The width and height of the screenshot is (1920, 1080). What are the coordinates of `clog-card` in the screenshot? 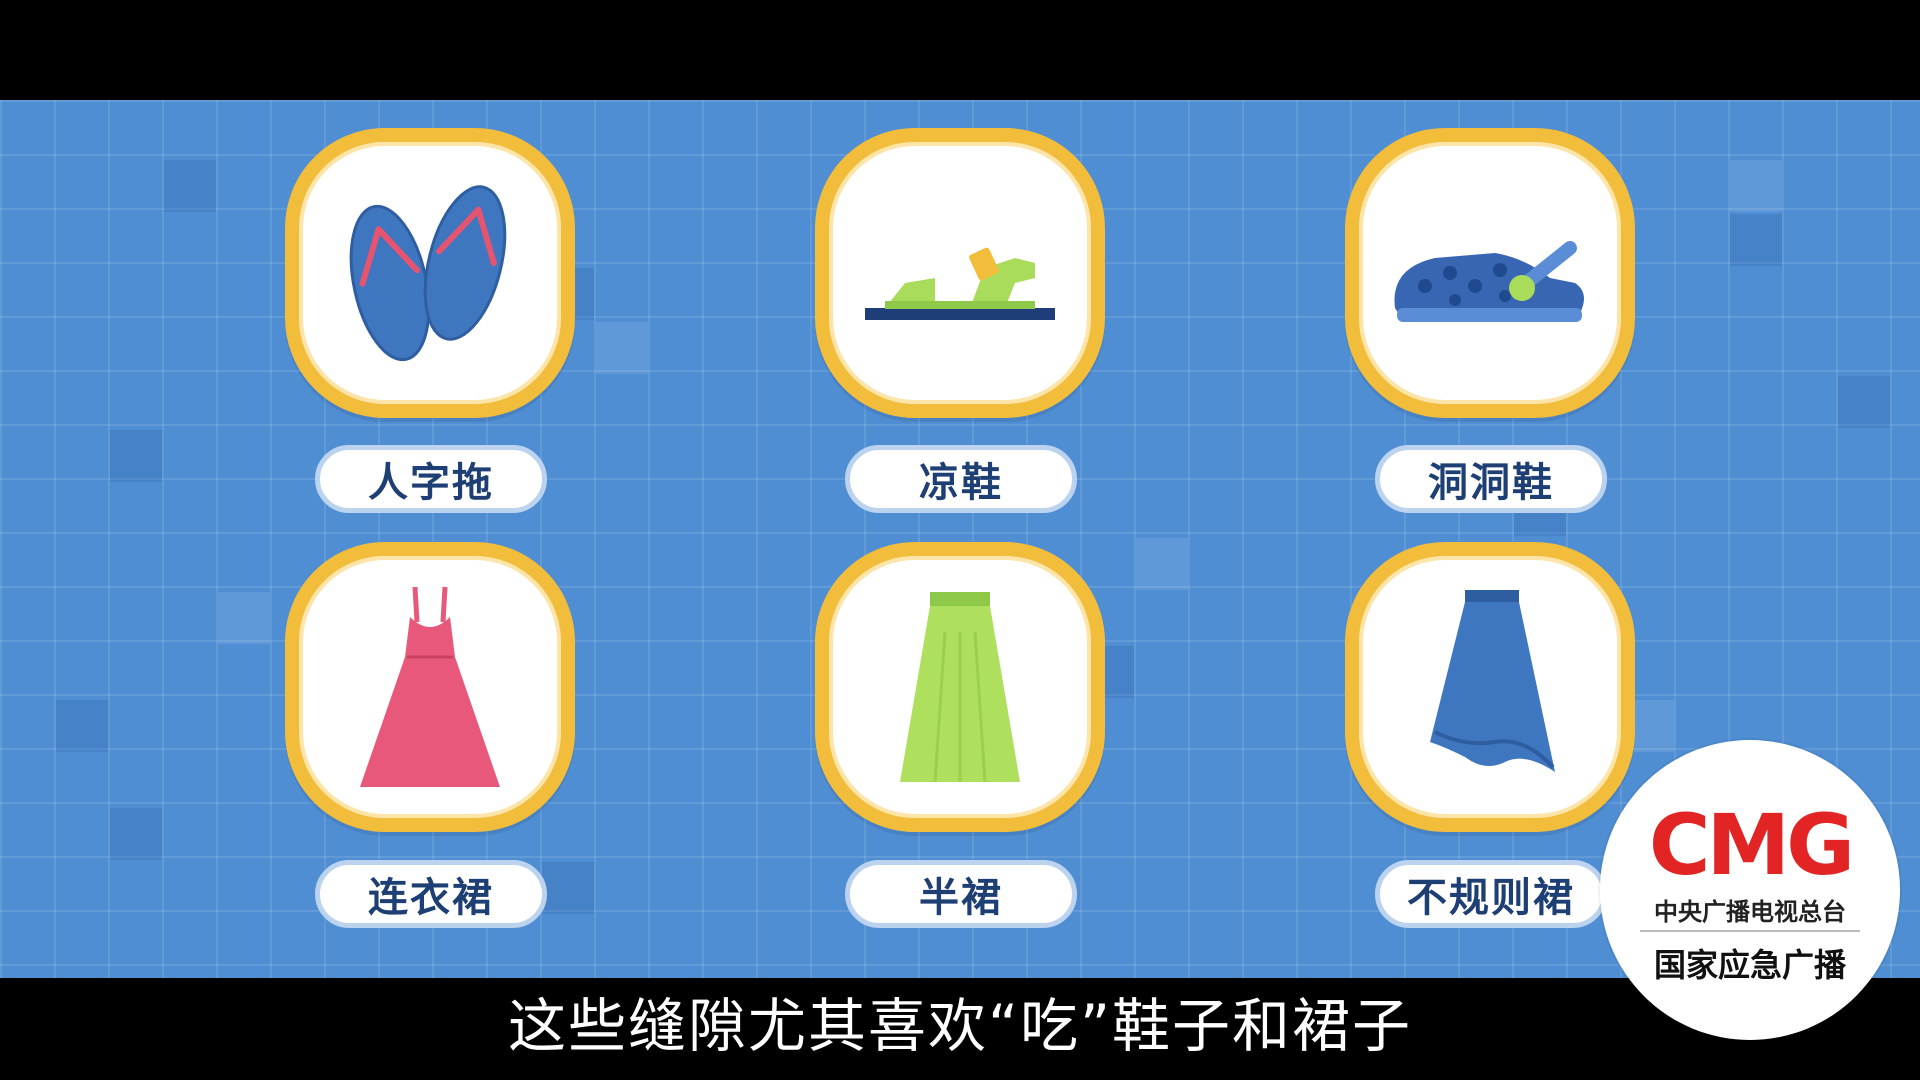 It's located at (1490, 273).